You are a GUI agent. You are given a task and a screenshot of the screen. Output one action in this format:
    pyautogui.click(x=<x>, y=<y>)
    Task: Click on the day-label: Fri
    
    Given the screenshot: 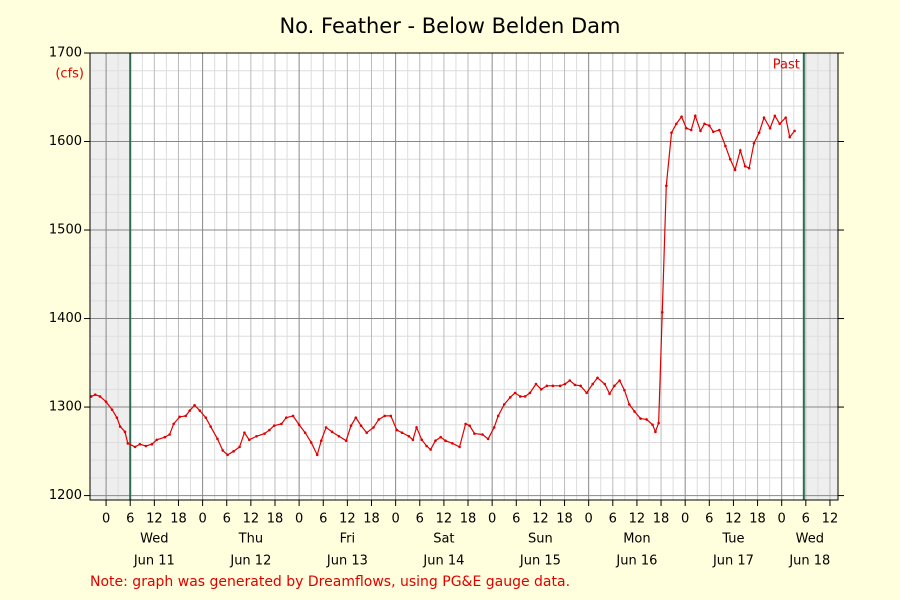 What is the action you would take?
    pyautogui.click(x=348, y=539)
    